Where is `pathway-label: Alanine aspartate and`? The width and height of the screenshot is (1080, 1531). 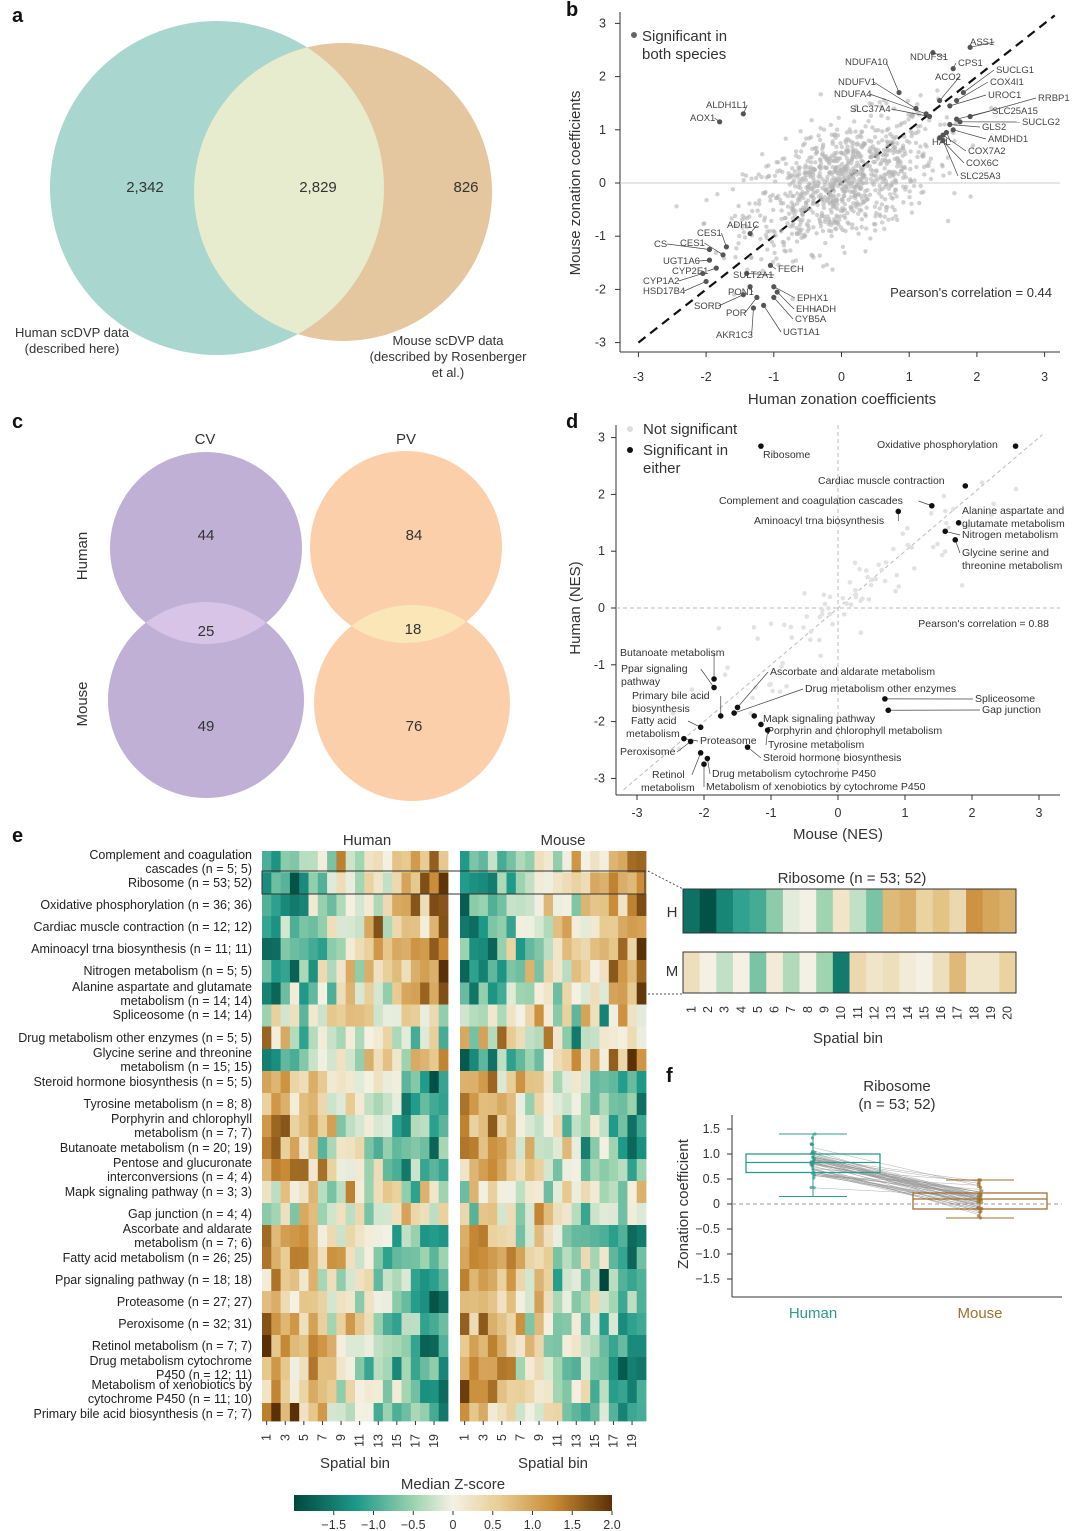 pathway-label: Alanine aspartate and is located at coordinates (1013, 511).